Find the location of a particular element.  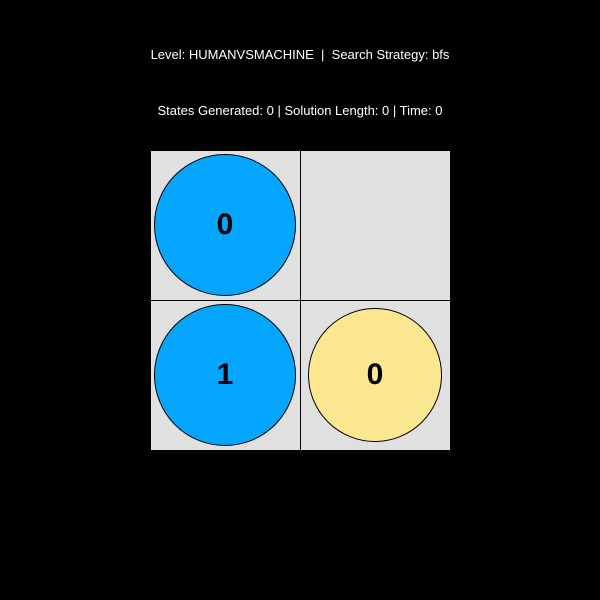

blue-token: 1 is located at coordinates (225, 375).